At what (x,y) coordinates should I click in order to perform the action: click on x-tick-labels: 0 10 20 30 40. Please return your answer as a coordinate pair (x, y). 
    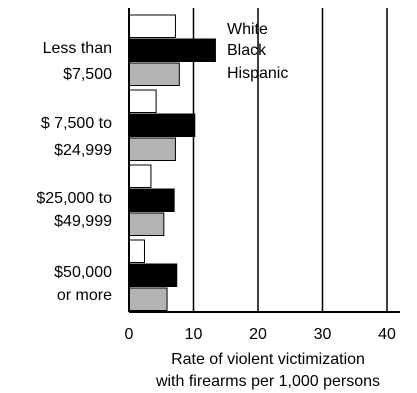
    Looking at the image, I should click on (260, 334).